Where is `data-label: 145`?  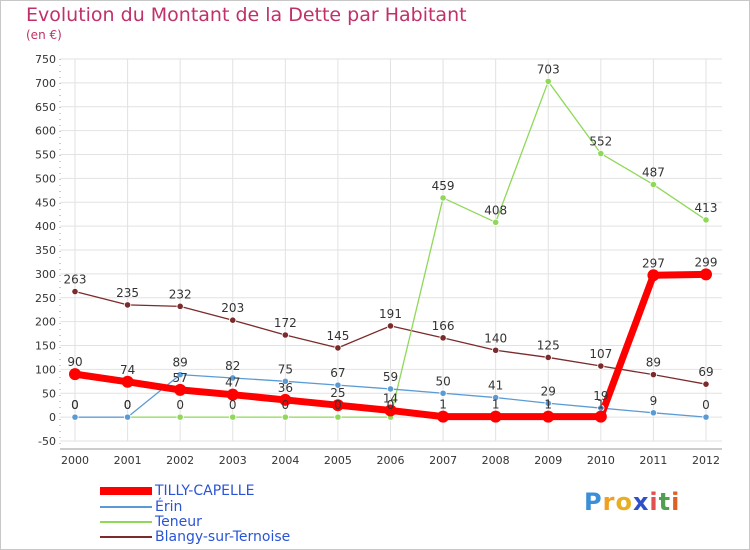
data-label: 145 is located at coordinates (337, 336).